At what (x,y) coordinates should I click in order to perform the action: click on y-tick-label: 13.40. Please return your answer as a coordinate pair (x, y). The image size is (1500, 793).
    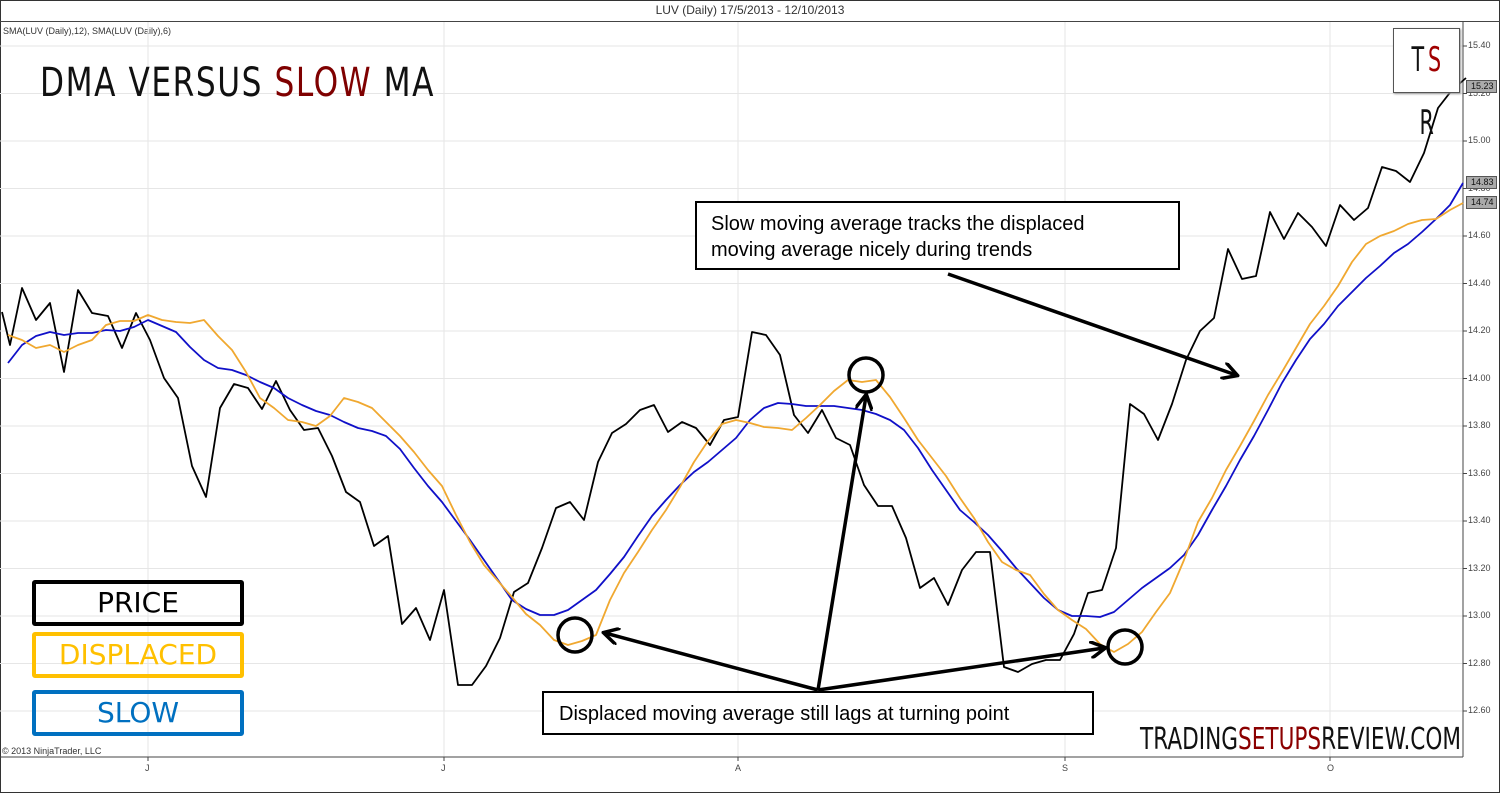
    Looking at the image, I should click on (1479, 520).